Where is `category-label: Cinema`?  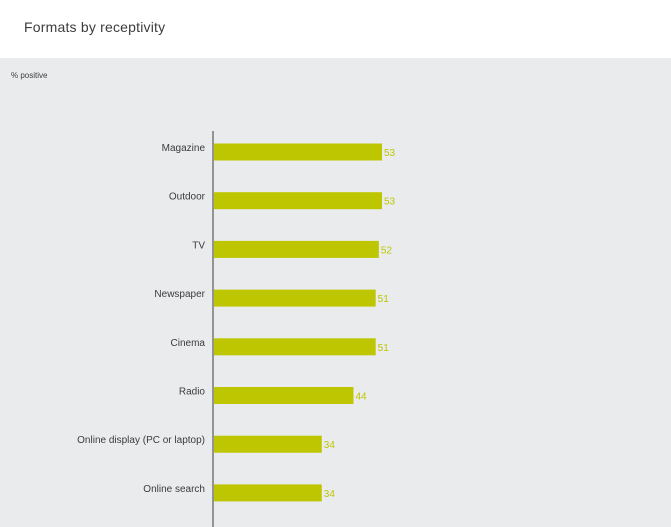 category-label: Cinema is located at coordinates (188, 343).